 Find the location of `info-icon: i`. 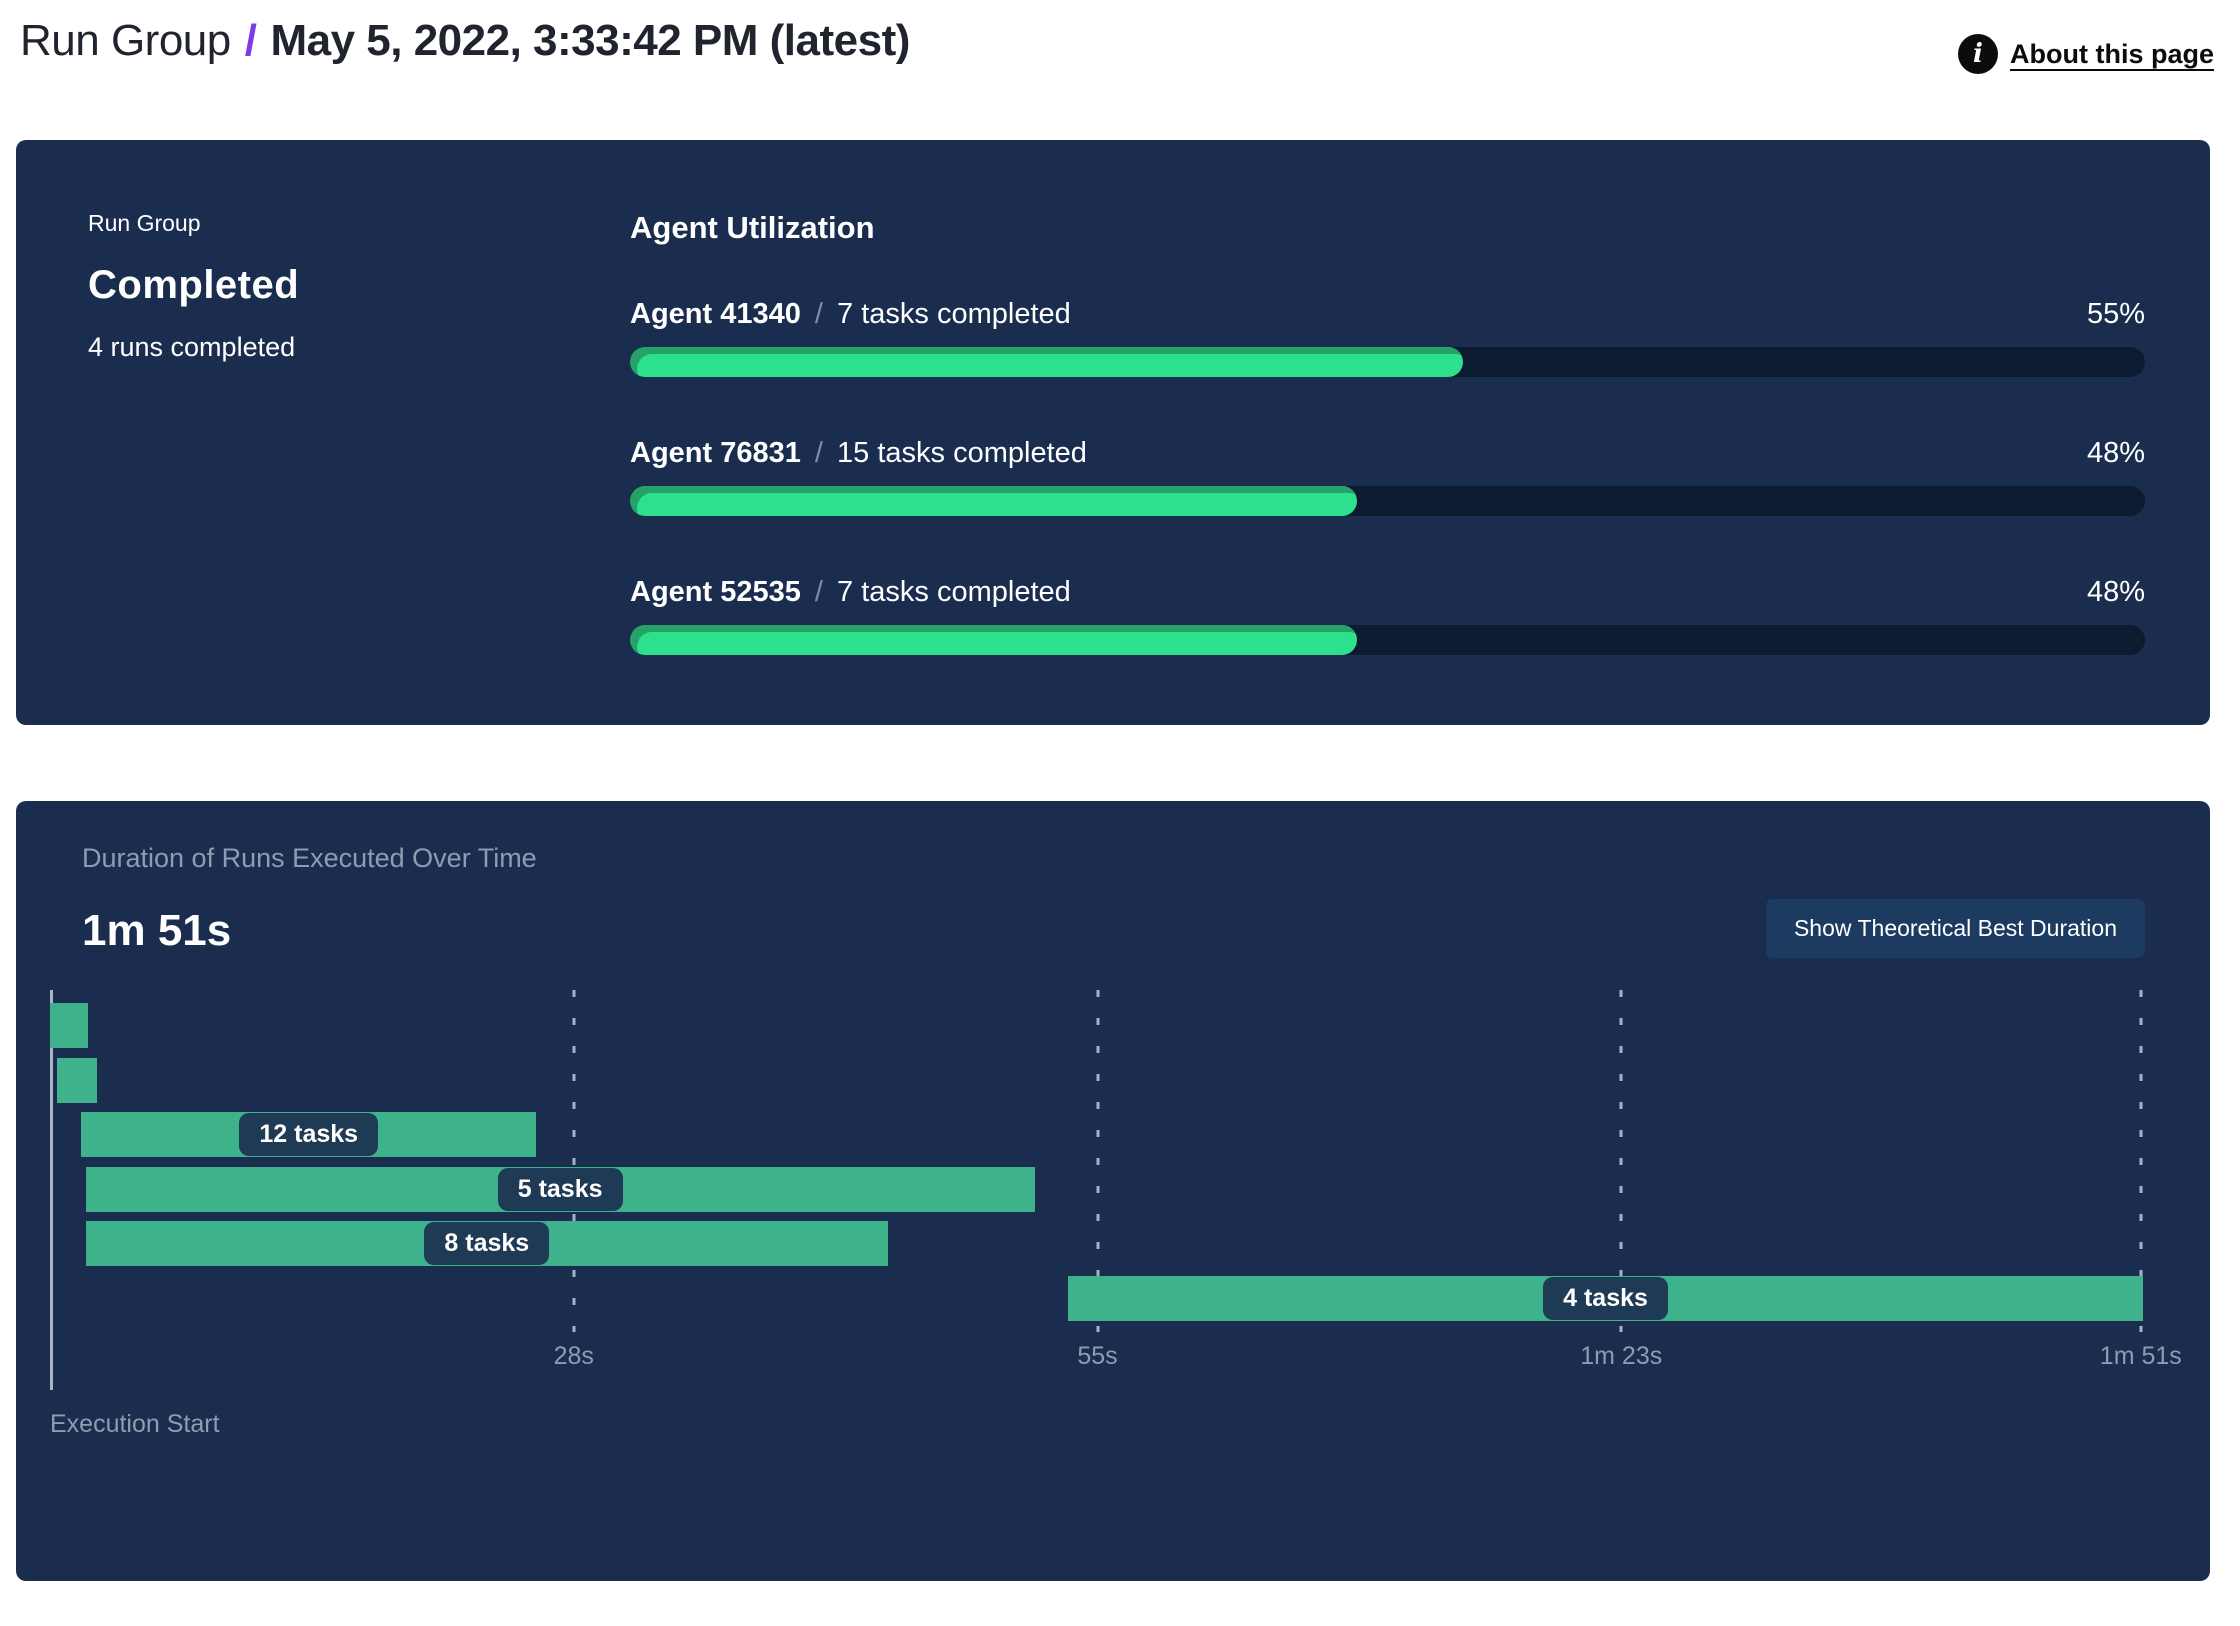

info-icon: i is located at coordinates (1978, 54).